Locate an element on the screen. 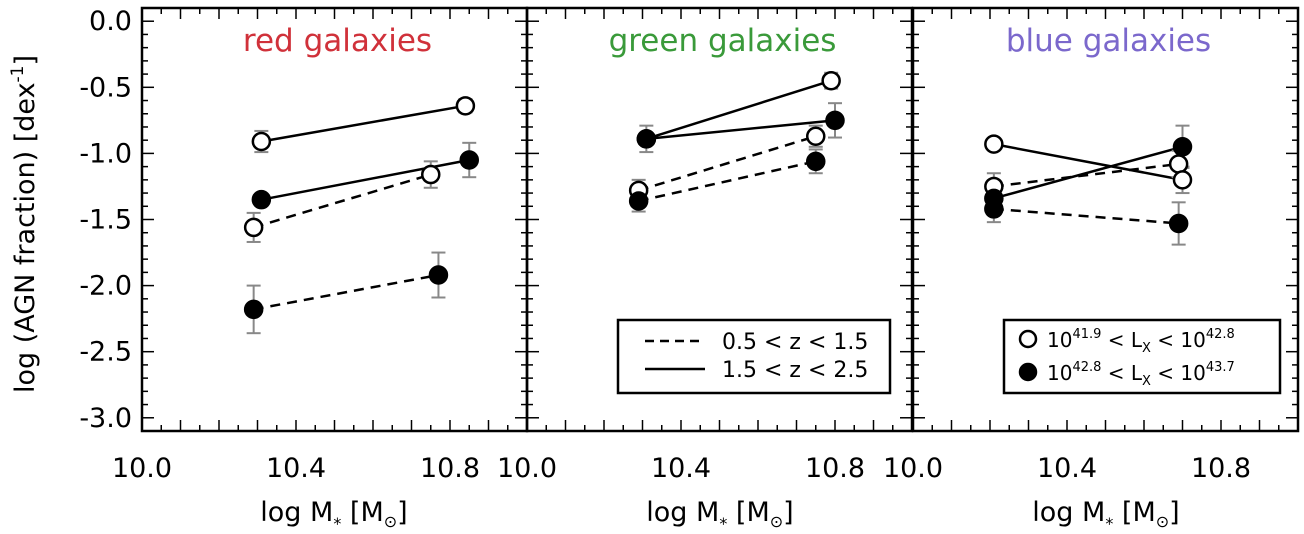 This screenshot has height=534, width=1304. y-tick-label: -2.0 is located at coordinates (105, 286).